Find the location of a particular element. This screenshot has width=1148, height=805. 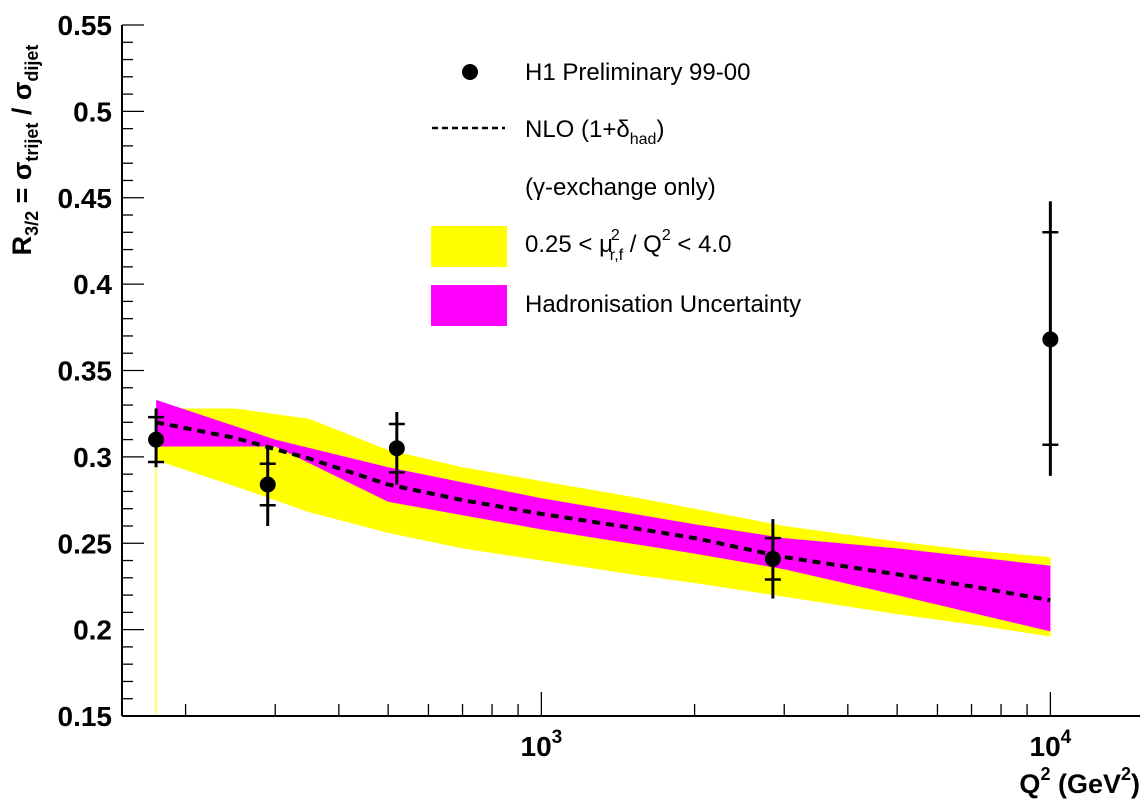

y-label-den-sub: dijet is located at coordinates (32, 63).